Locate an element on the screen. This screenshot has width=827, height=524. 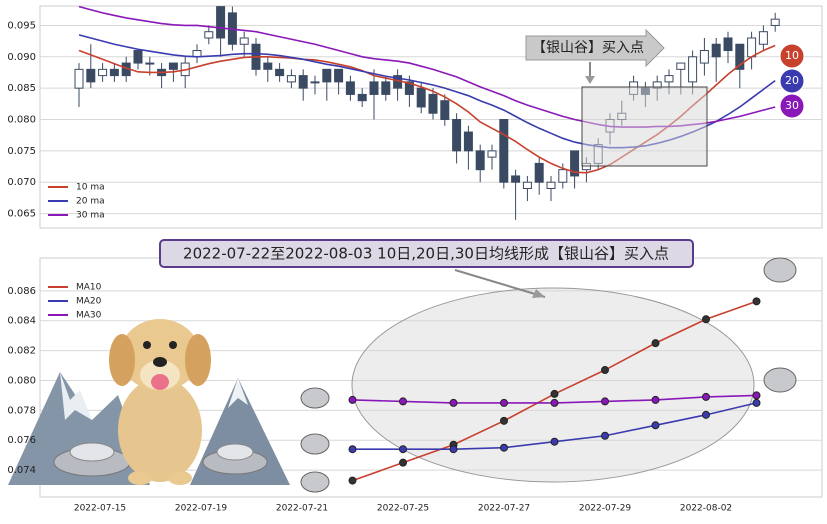
y-tick-label: 0.078 is located at coordinates (21, 410).